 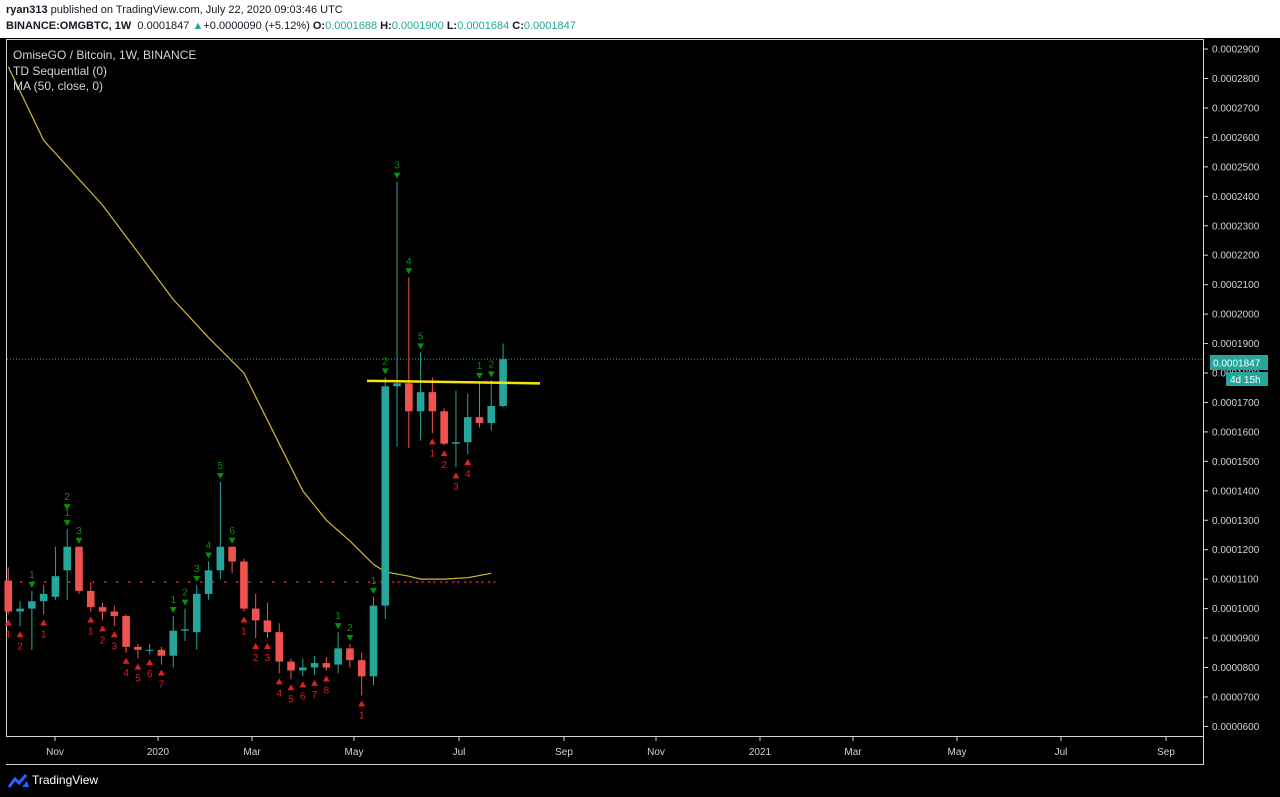 I want to click on support-line-drawing, so click(x=453, y=382).